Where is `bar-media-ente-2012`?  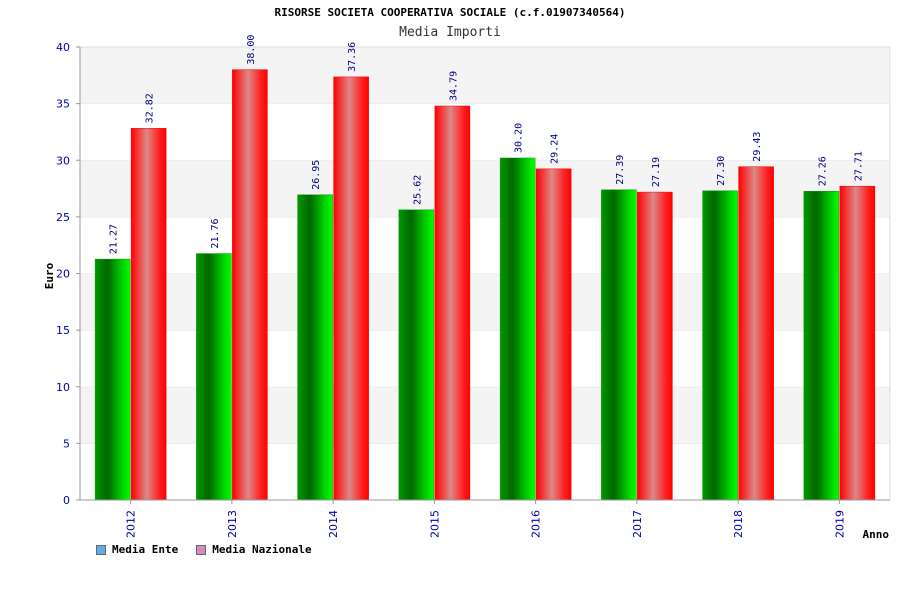
bar-media-ente-2012 is located at coordinates (112, 379).